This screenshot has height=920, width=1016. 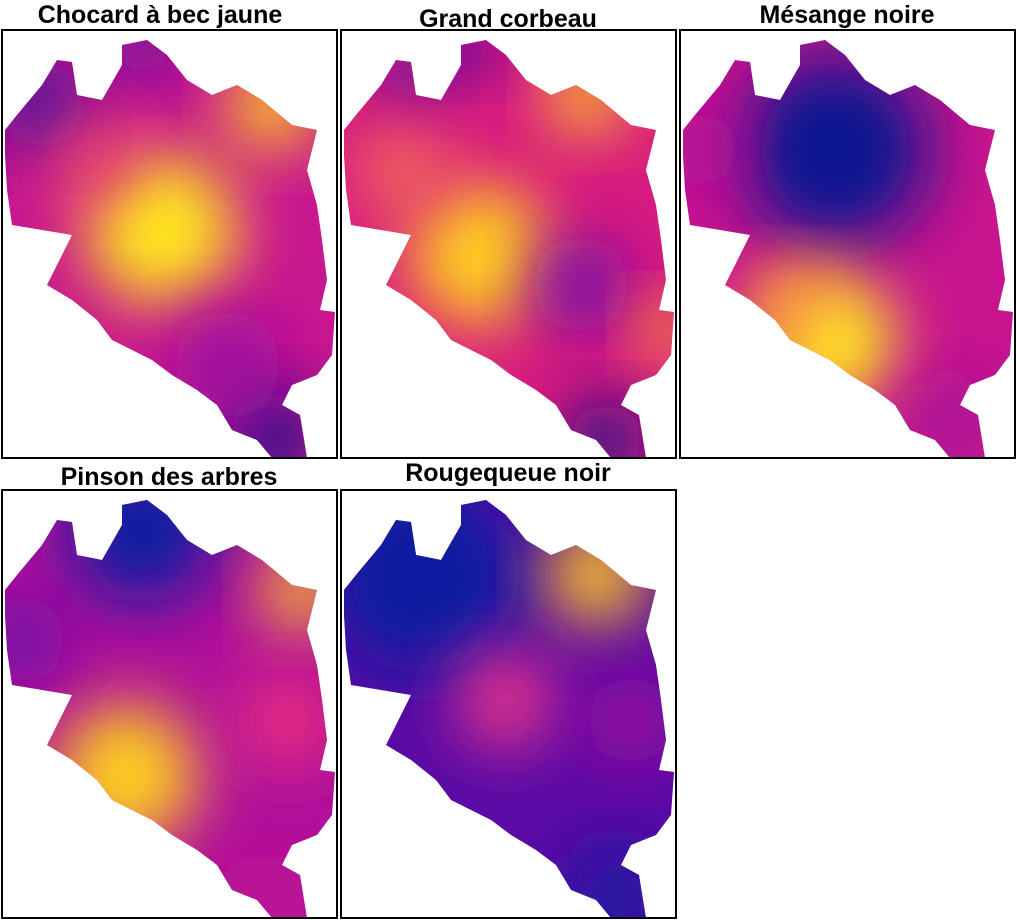 I want to click on panel-title: Grand corbeau, so click(x=508, y=19).